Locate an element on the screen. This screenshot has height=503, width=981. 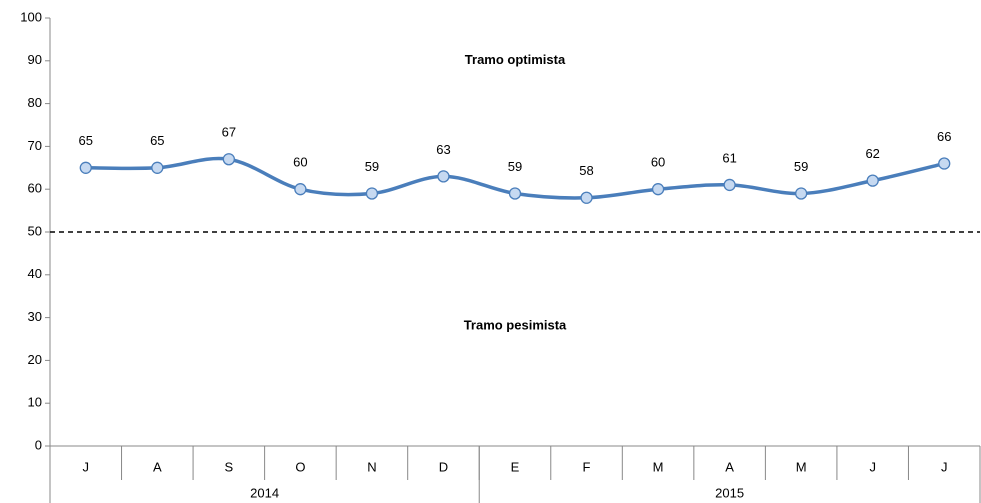
data-label: 63 is located at coordinates (443, 149).